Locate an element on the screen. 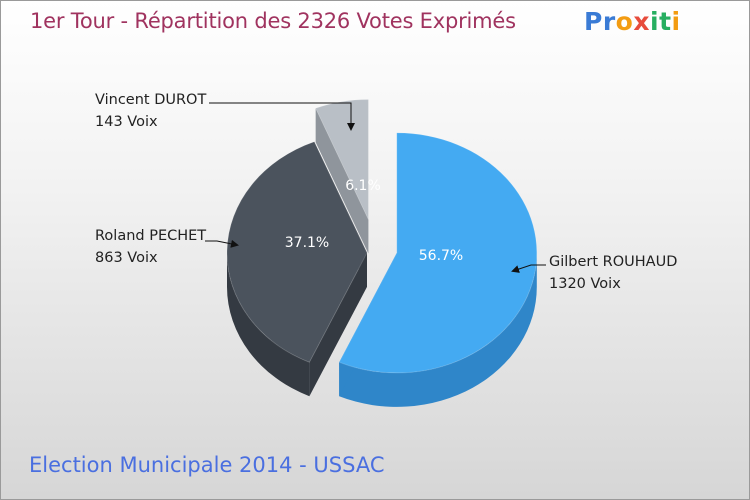 The image size is (750, 500). pie-slice-rouhaud is located at coordinates (438, 253).